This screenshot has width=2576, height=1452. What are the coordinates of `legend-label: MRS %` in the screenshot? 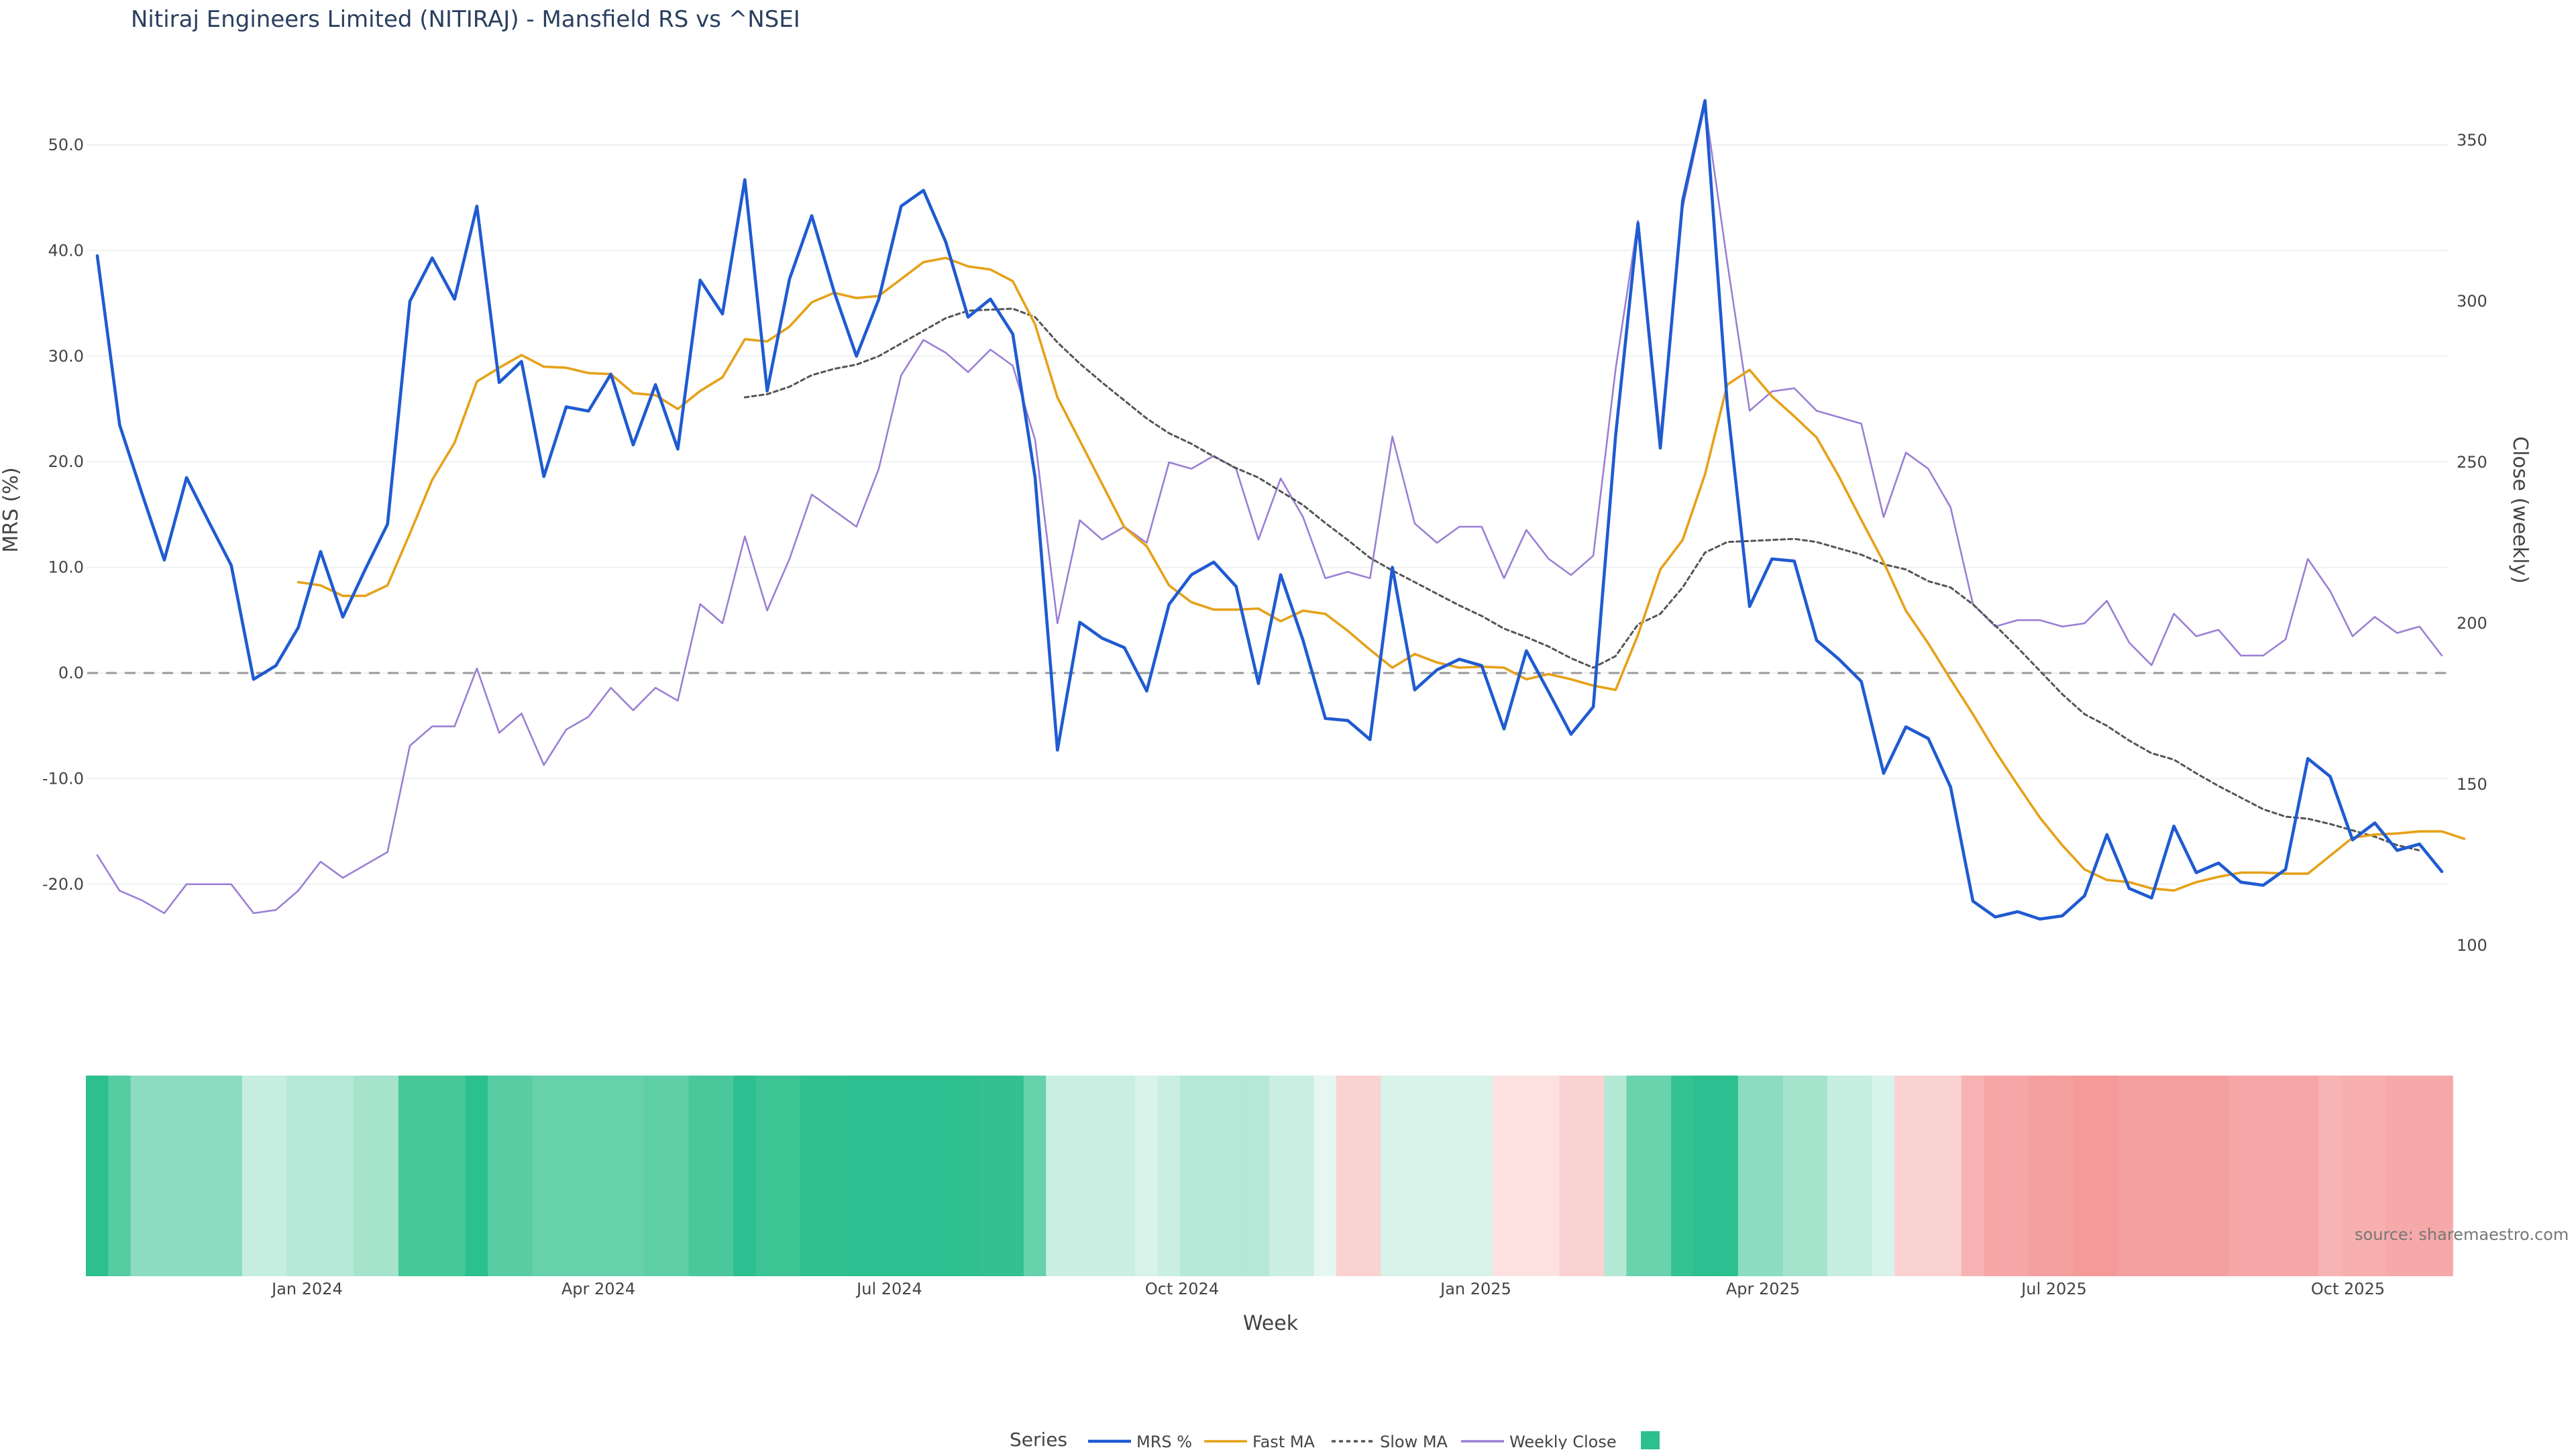 It's located at (1164, 1441).